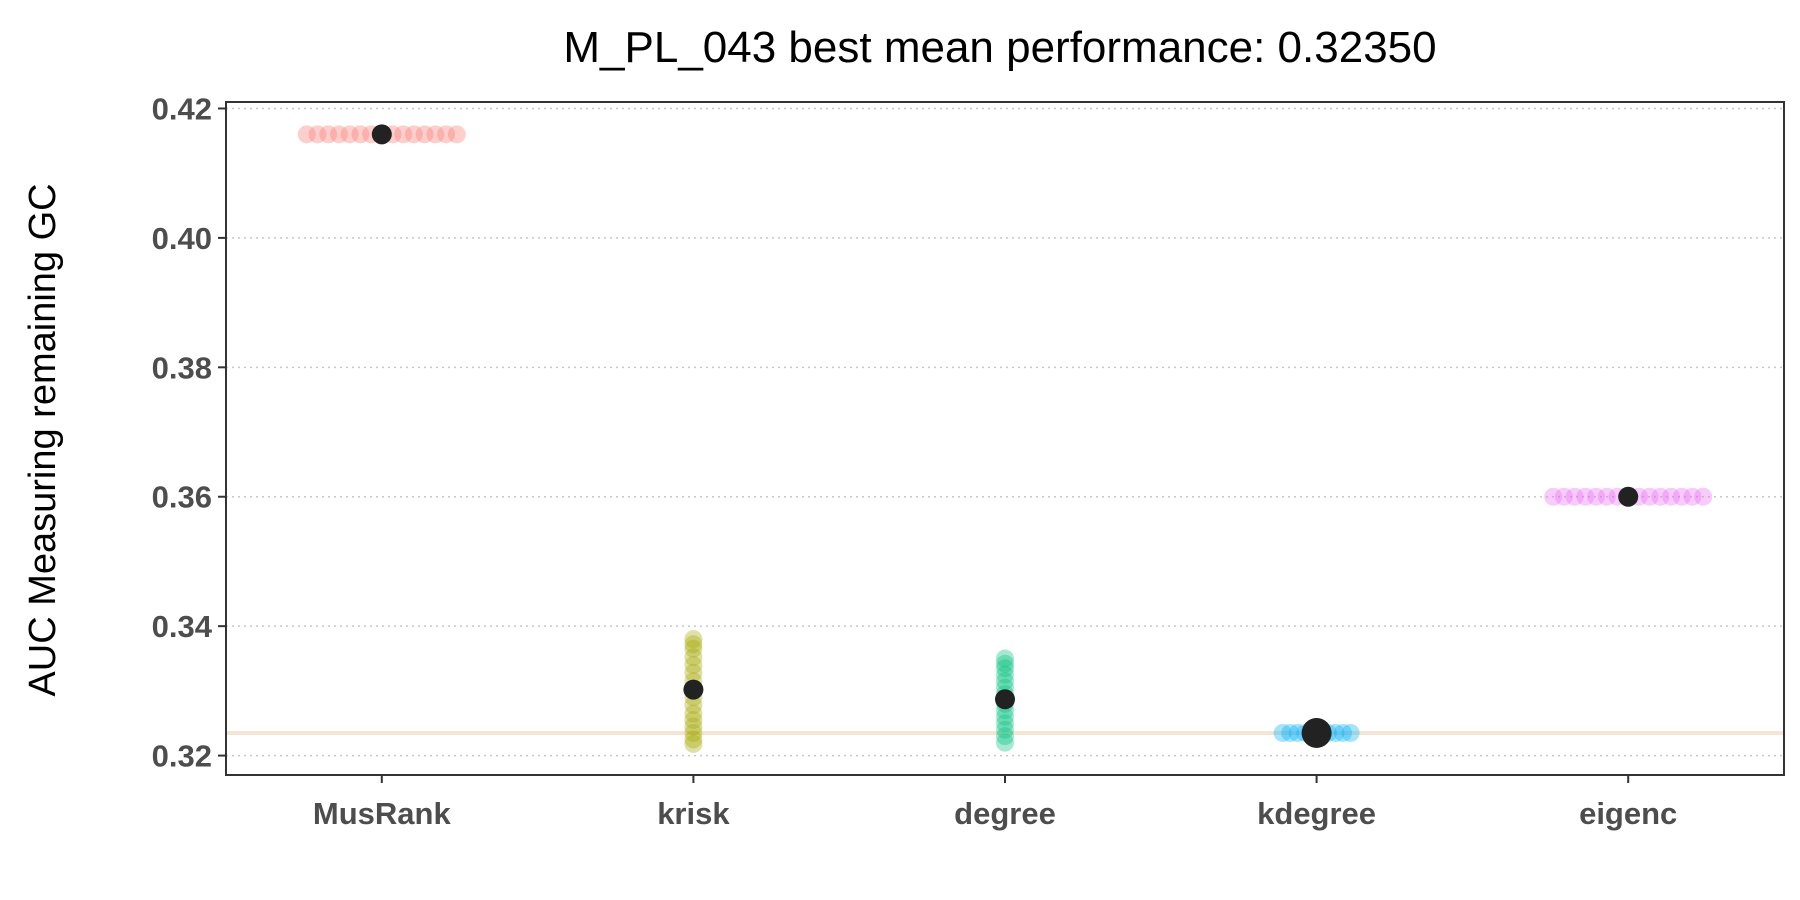 Image resolution: width=1800 pixels, height=900 pixels. I want to click on y-tick-label: 0.42, so click(182, 108).